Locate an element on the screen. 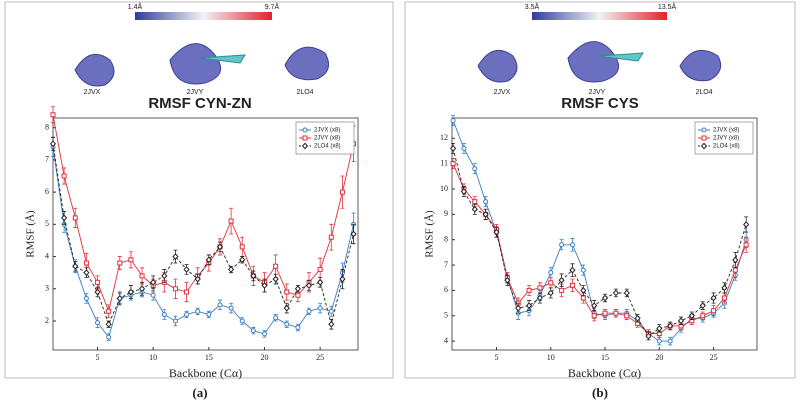 This screenshot has width=800, height=406. chart-title: RMSF CYN-ZN is located at coordinates (199, 103).